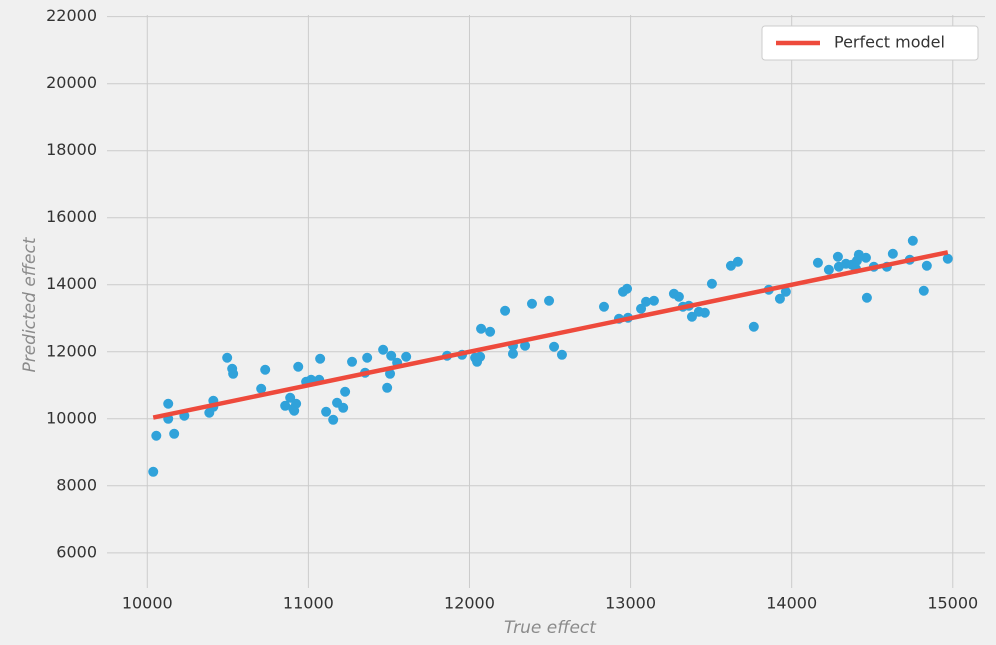  Describe the element at coordinates (71, 149) in the screenshot. I see `y-tick-label: 18000` at that location.